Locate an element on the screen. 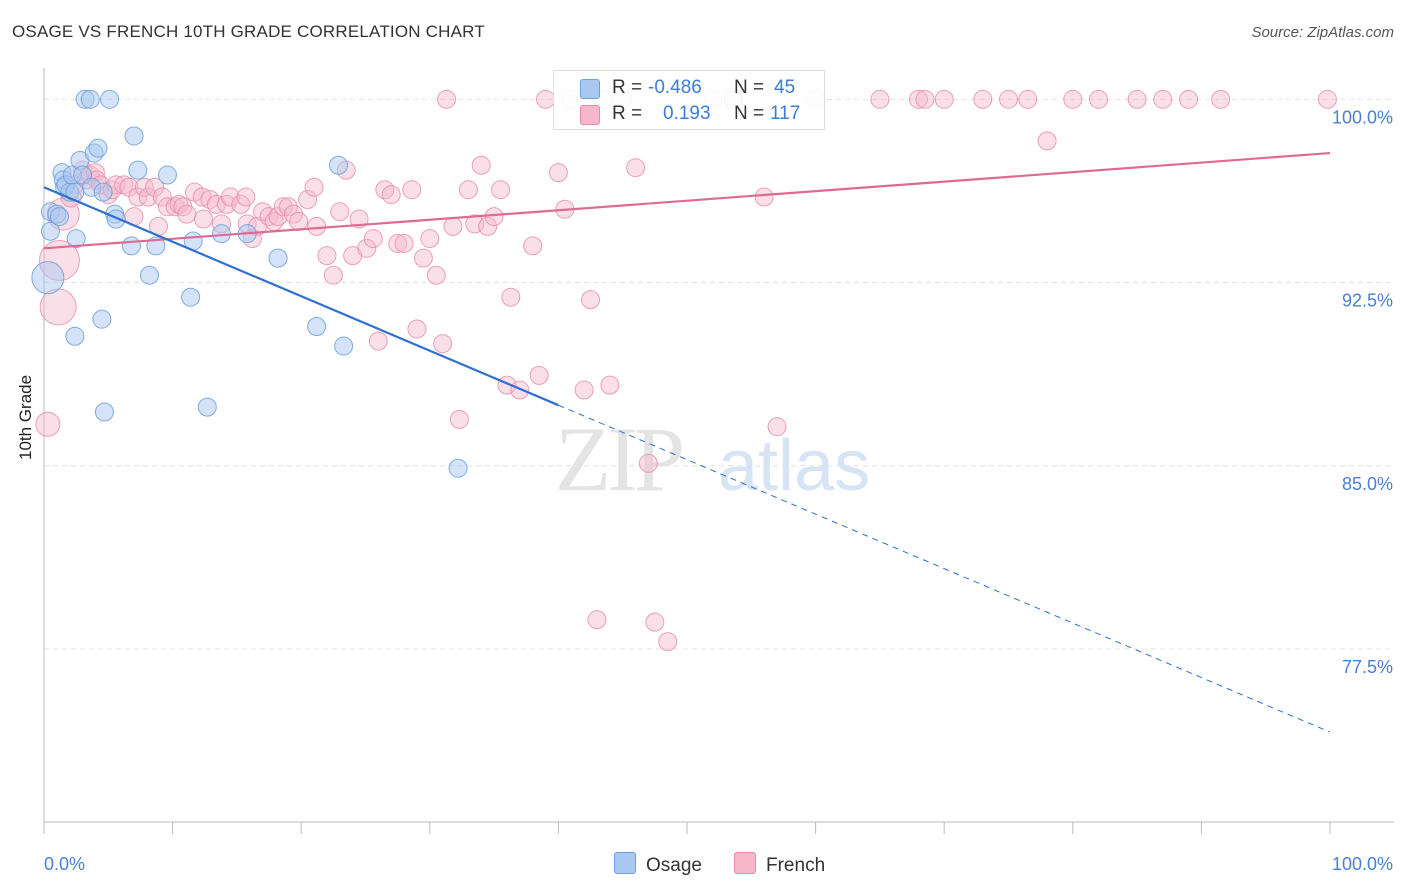 This screenshot has height=892, width=1406. osage-r-value: -0.486 is located at coordinates (675, 87).